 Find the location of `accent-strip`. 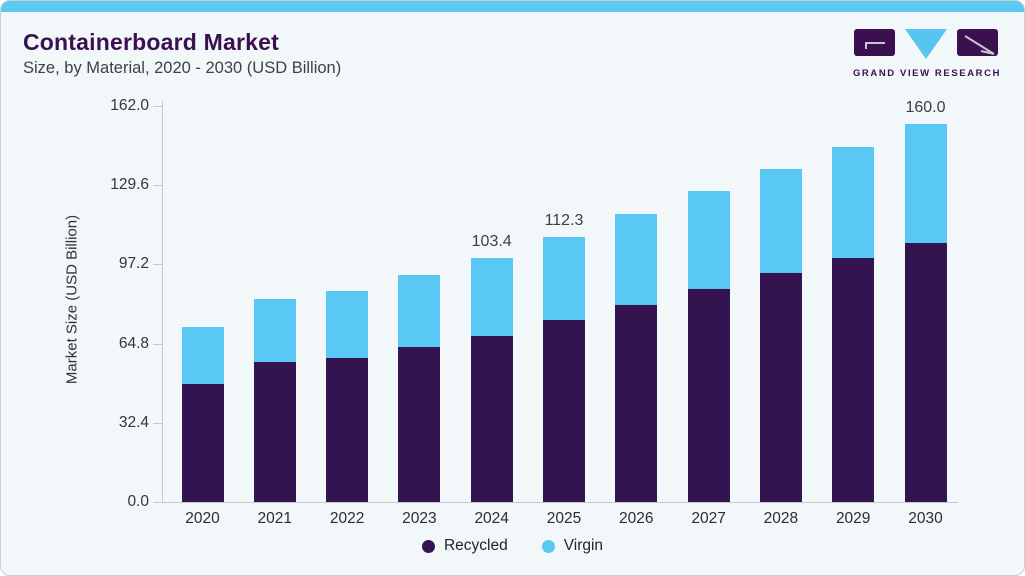

accent-strip is located at coordinates (512, 6).